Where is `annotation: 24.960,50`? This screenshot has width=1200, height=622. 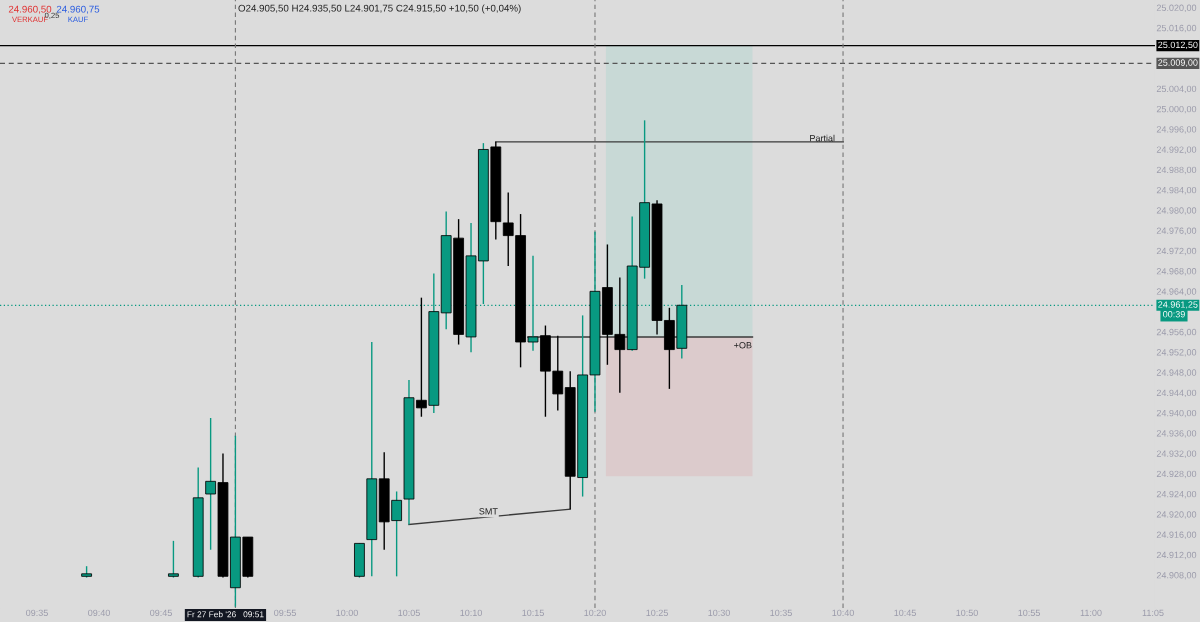
annotation: 24.960,50 is located at coordinates (30, 9).